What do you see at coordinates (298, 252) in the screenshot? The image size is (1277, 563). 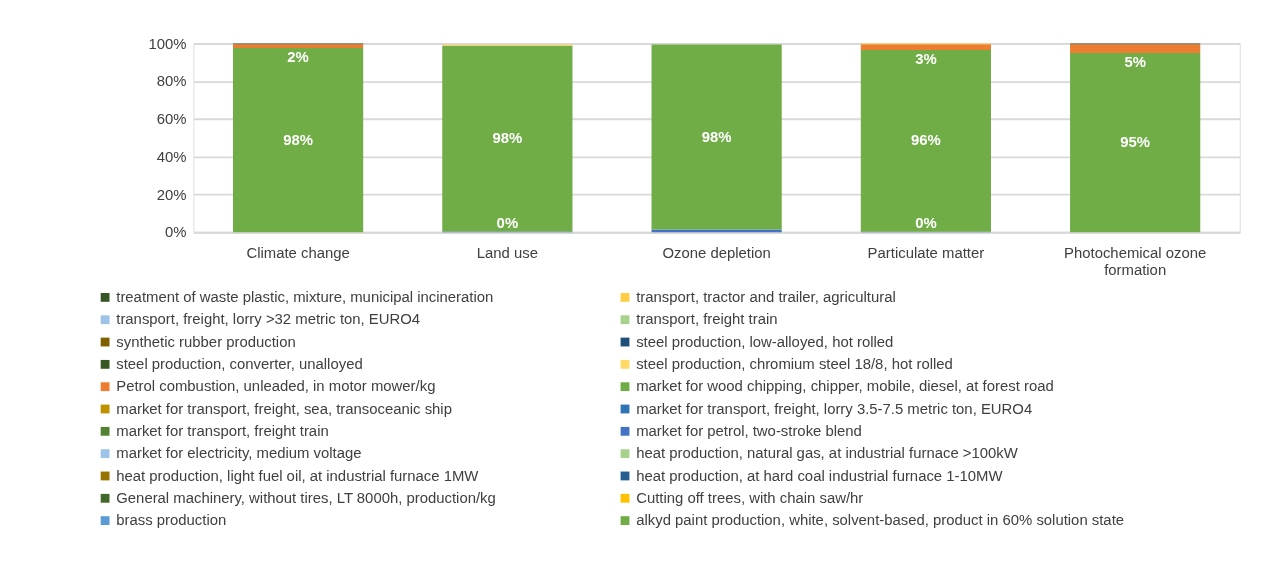 I see `x-tick-label: Climate change` at bounding box center [298, 252].